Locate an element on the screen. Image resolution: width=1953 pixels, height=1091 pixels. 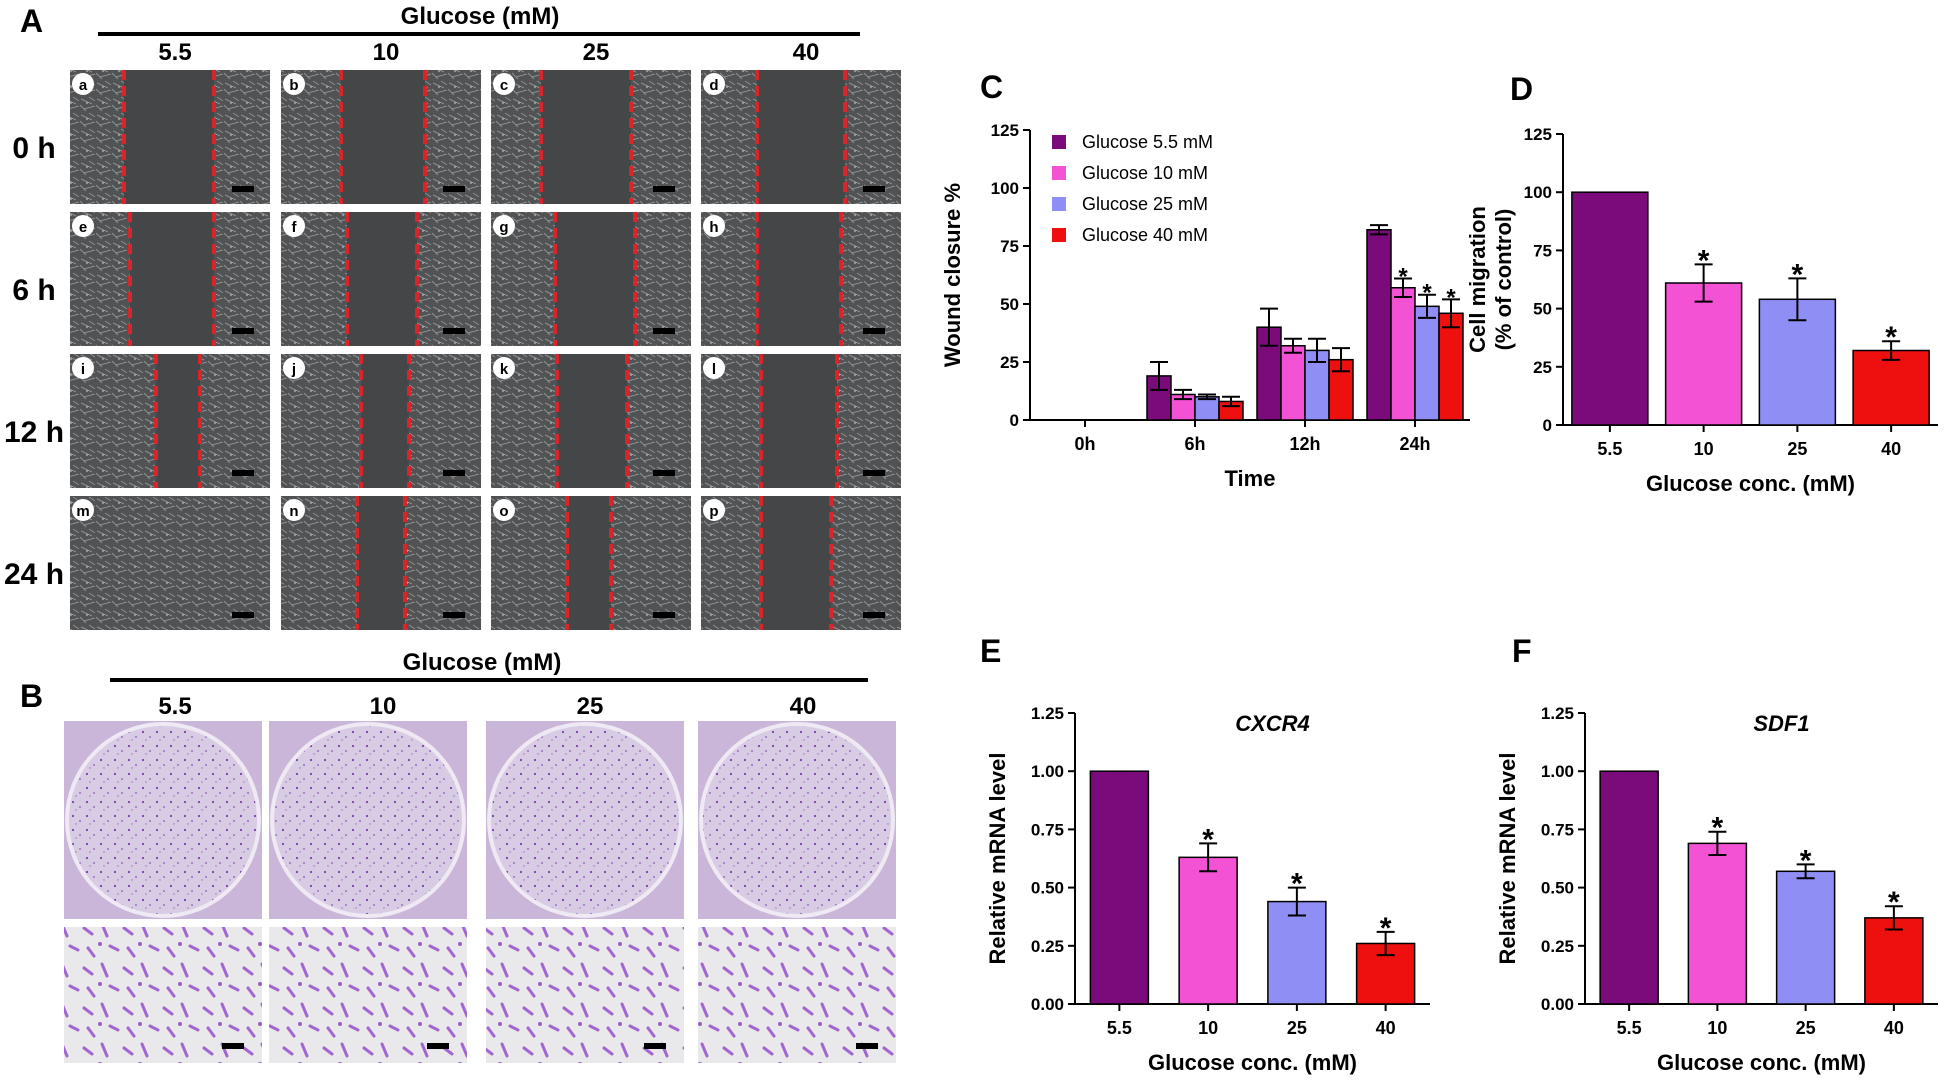
legend-label: Glucose 10 mM is located at coordinates (1145, 173).